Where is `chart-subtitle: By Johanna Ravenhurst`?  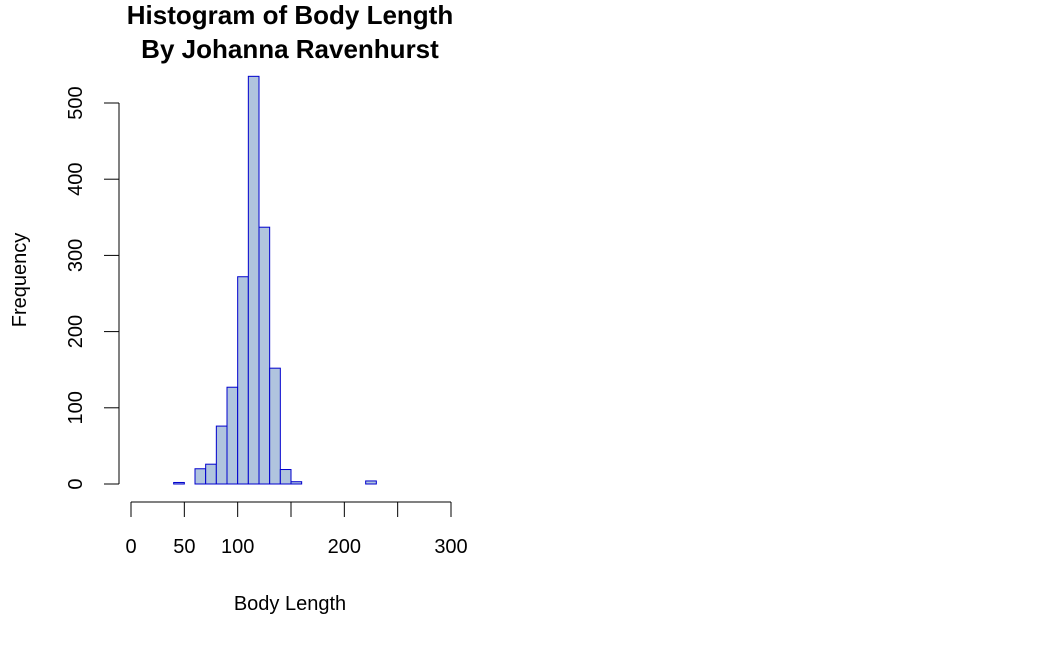
chart-subtitle: By Johanna Ravenhurst is located at coordinates (290, 49).